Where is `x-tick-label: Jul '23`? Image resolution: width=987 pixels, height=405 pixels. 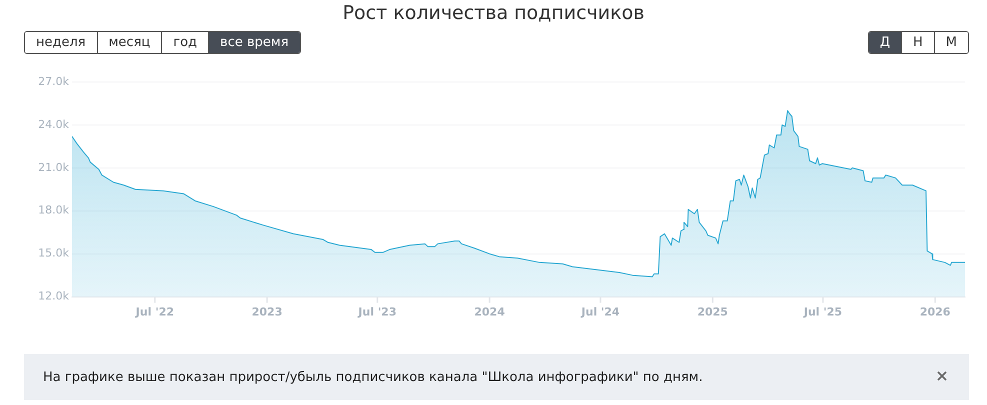
x-tick-label: Jul '23 is located at coordinates (376, 311).